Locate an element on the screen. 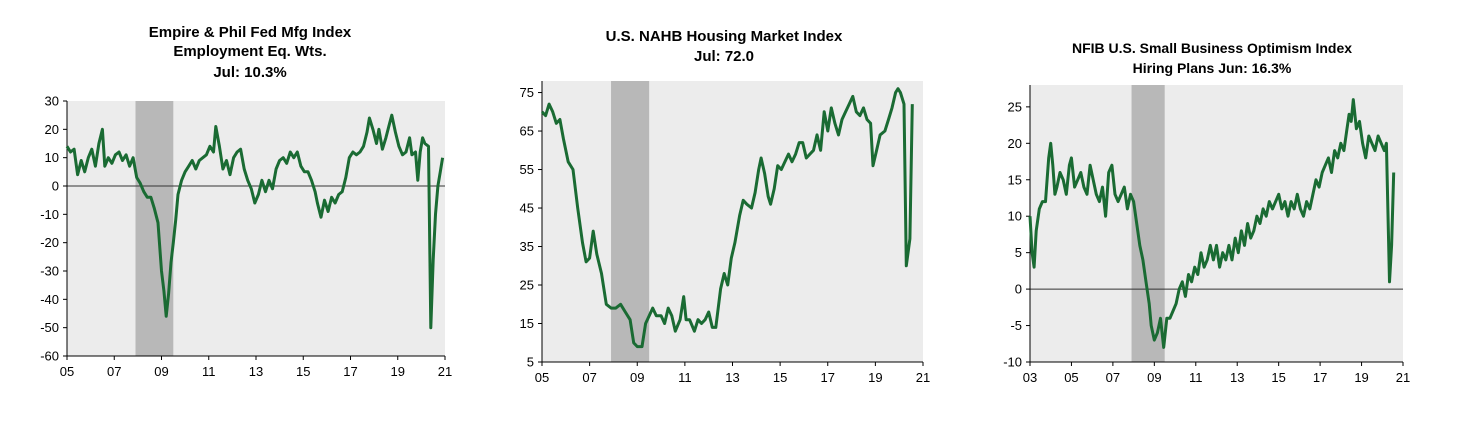 The width and height of the screenshot is (1484, 421). chart-title-line-3: Jul: 10.3% is located at coordinates (249, 72).